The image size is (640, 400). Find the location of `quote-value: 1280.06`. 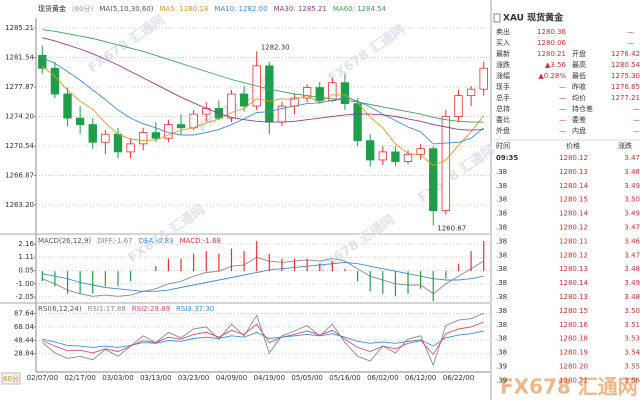

quote-value: 1280.06 is located at coordinates (551, 43).